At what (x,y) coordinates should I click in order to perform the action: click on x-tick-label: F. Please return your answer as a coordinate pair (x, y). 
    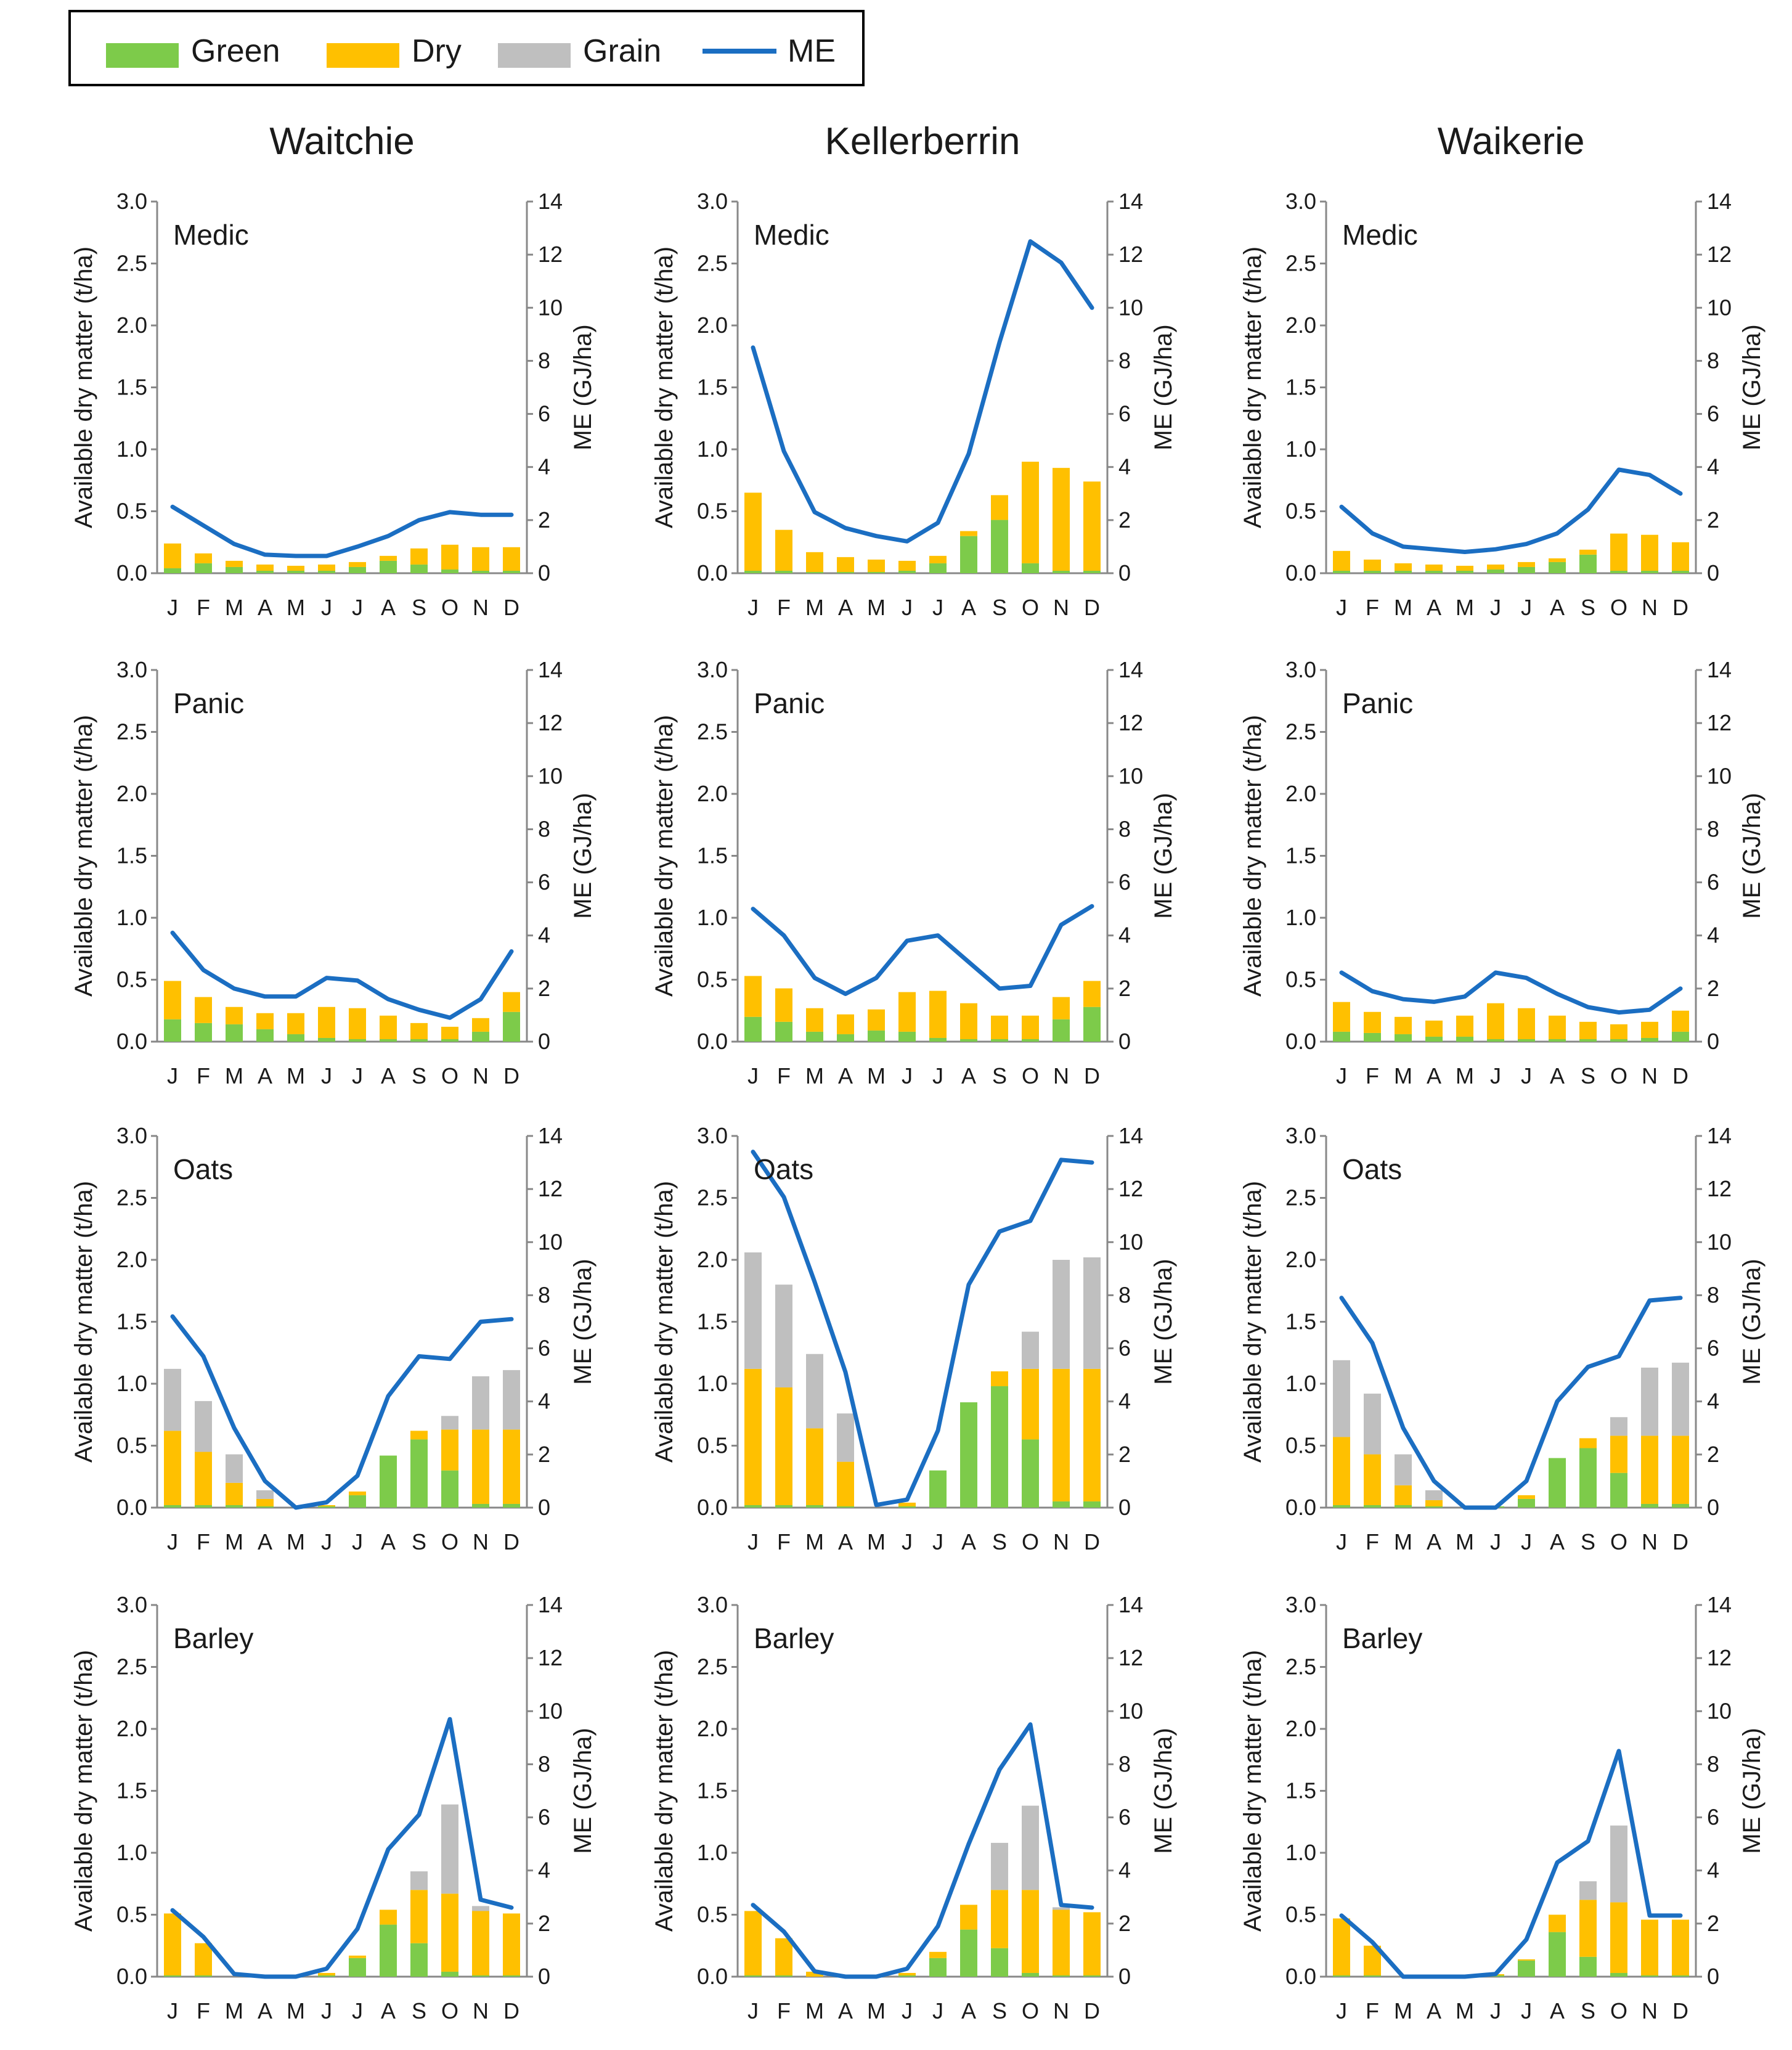
    Looking at the image, I should click on (1373, 1541).